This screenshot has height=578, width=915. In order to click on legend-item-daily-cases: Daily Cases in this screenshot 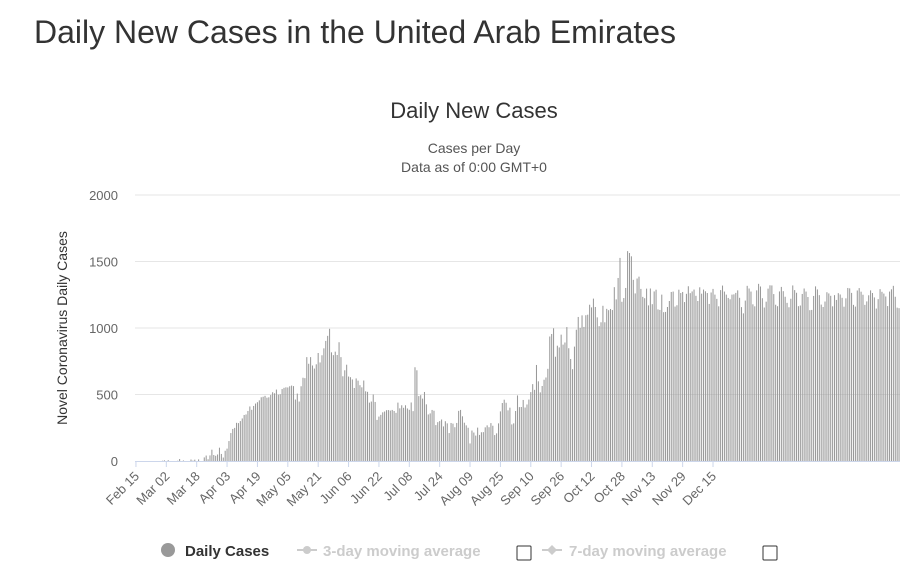, I will do `click(215, 551)`.